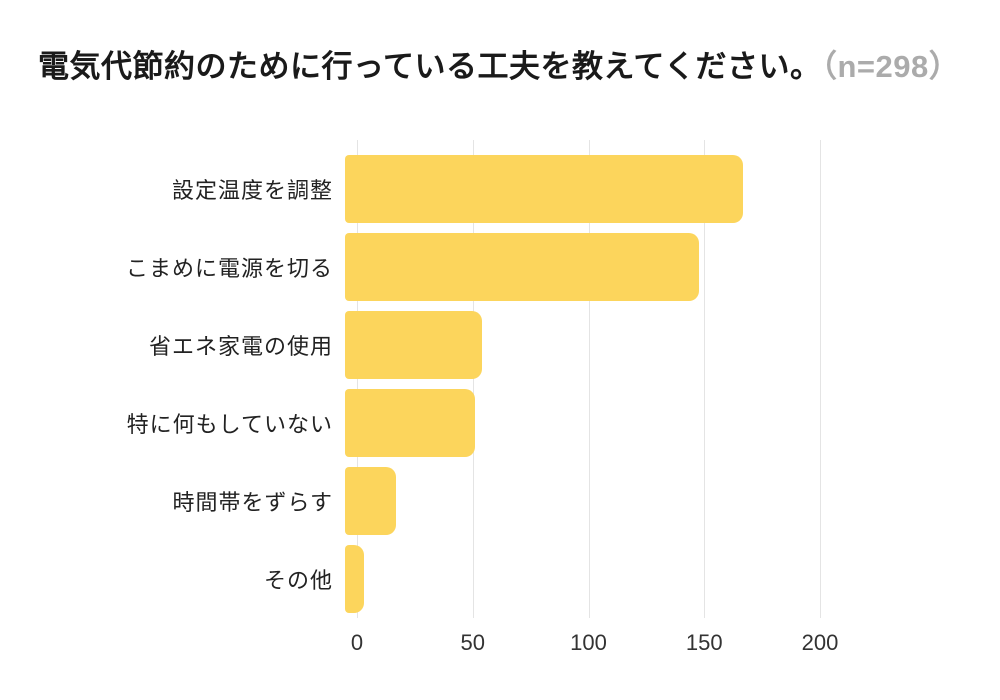 The image size is (1000, 700). What do you see at coordinates (500, 647) in the screenshot?
I see `x-axis: 0 50 100 150 200` at bounding box center [500, 647].